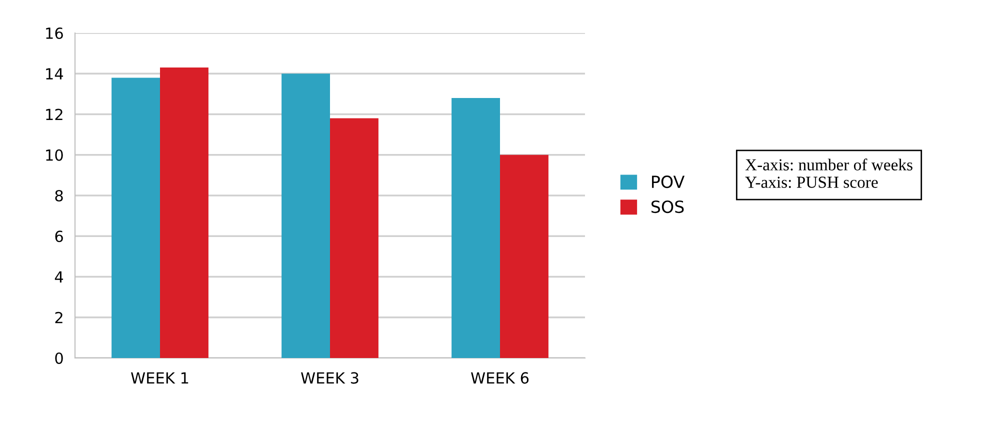 The width and height of the screenshot is (998, 421). What do you see at coordinates (54, 33) in the screenshot?
I see `y-tick-label: 16` at bounding box center [54, 33].